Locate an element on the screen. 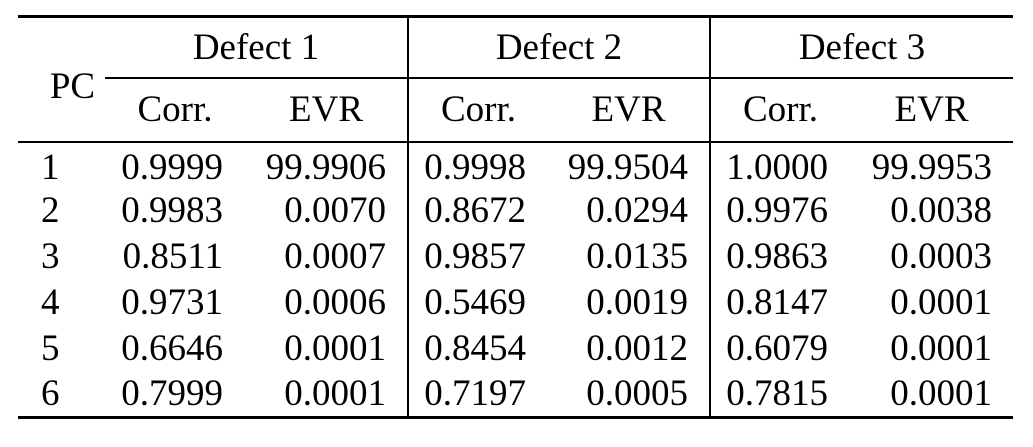 This screenshot has height=447, width=1033. defect3-corr-value: 0.7815 is located at coordinates (779, 394).